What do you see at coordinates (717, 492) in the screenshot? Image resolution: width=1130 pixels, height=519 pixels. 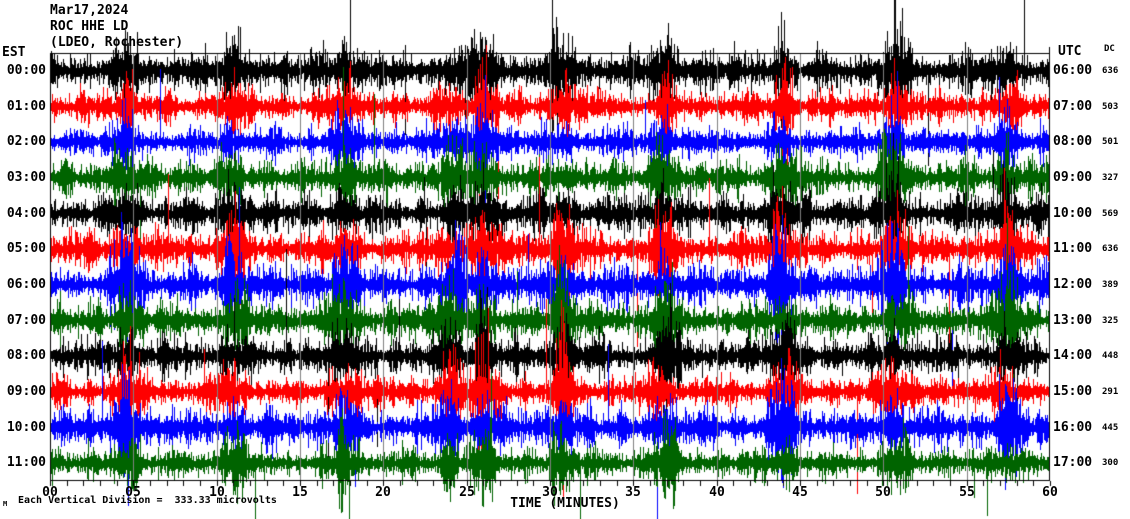 I see `x-tick-label: 40` at bounding box center [717, 492].